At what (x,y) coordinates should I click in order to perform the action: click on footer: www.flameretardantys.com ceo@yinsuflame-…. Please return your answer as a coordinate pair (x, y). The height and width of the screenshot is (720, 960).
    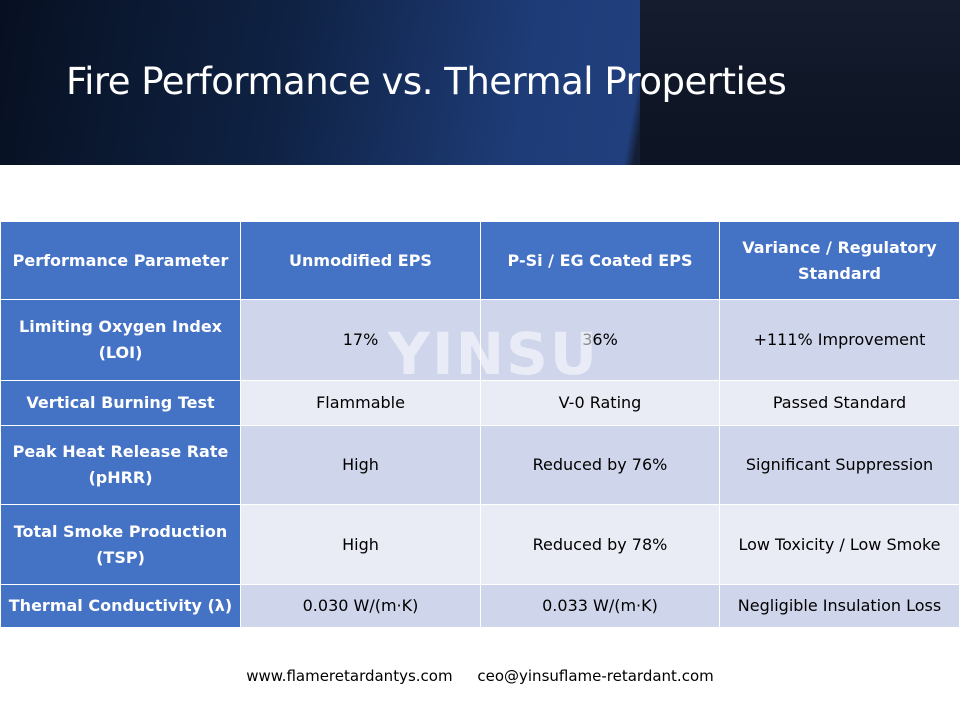
    Looking at the image, I should click on (480, 676).